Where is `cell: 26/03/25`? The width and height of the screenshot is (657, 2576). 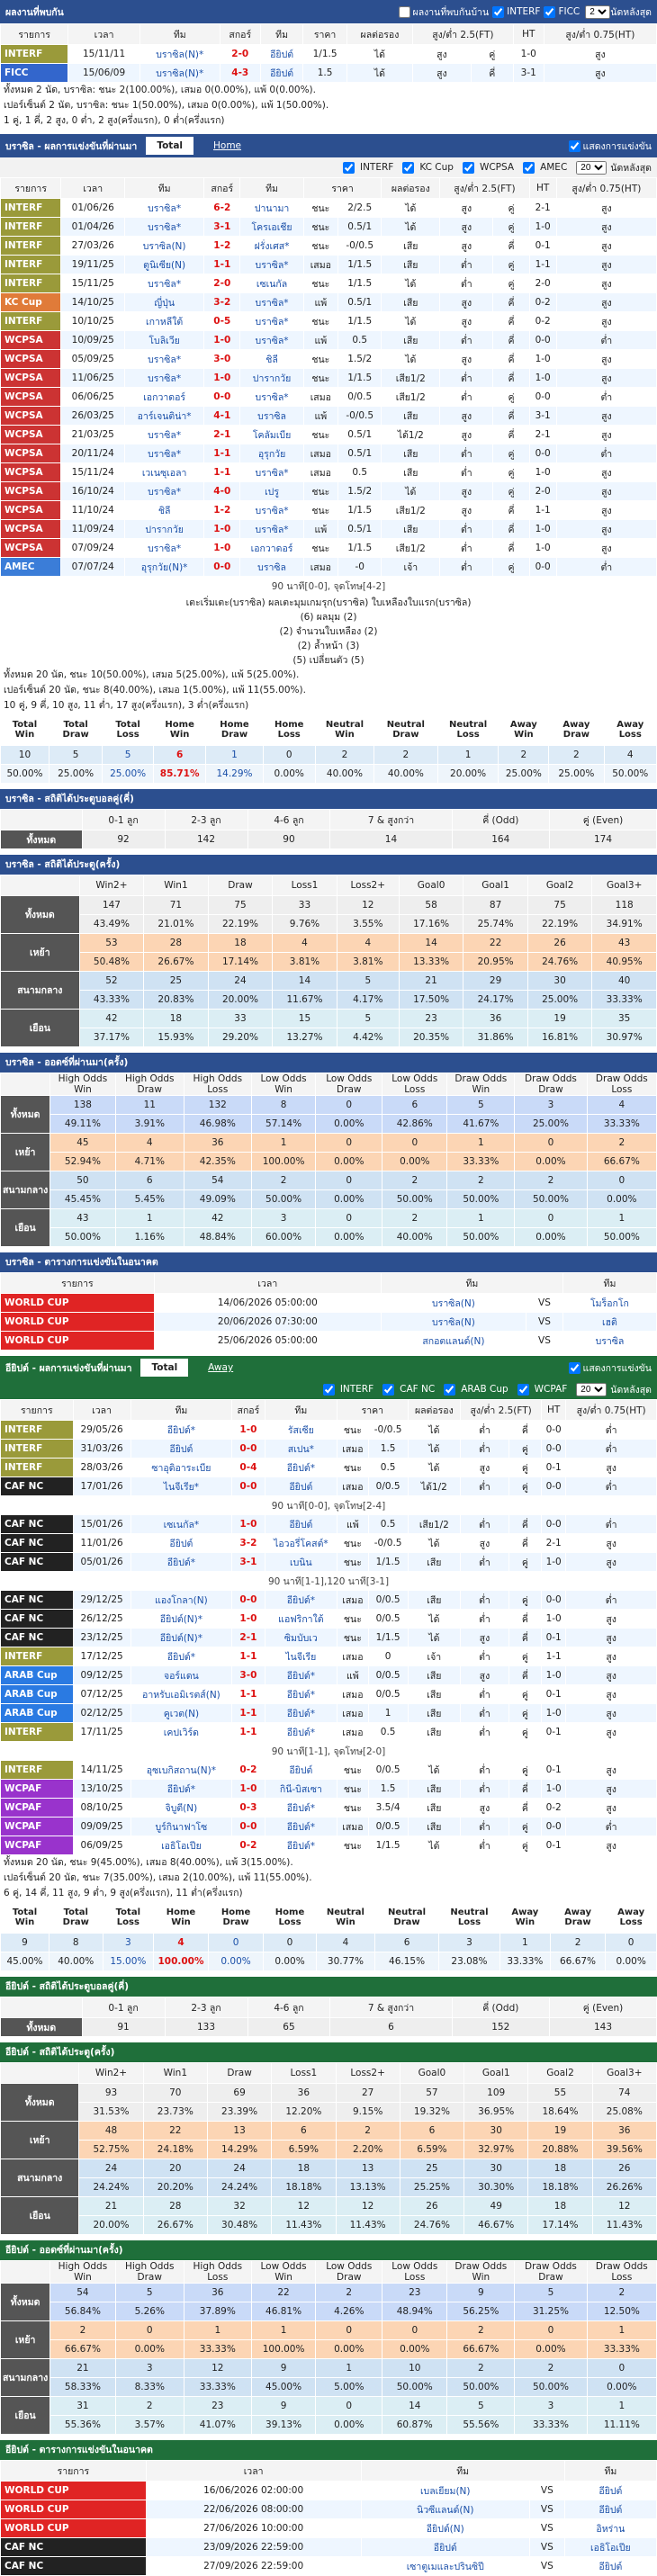 cell: 26/03/25 is located at coordinates (93, 416).